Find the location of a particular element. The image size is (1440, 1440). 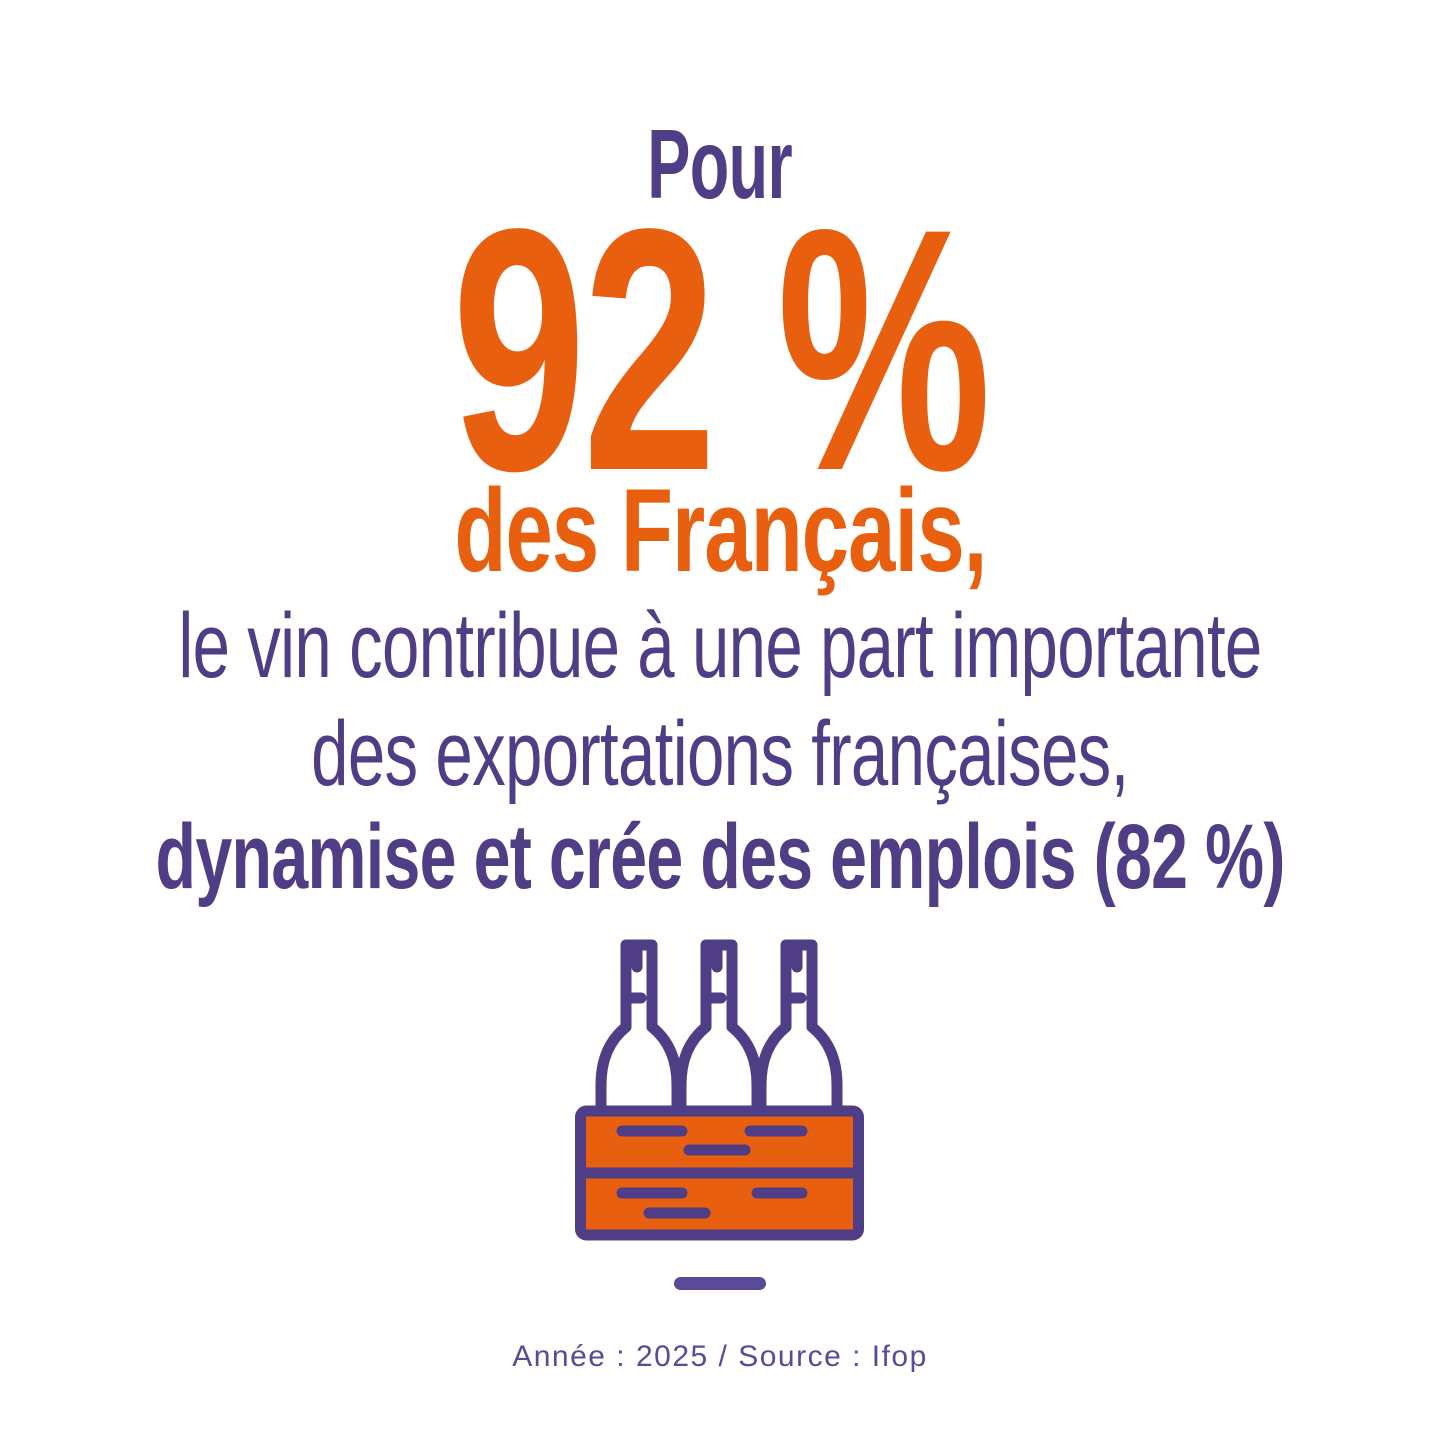

wine-crate-svg is located at coordinates (719, 1090).